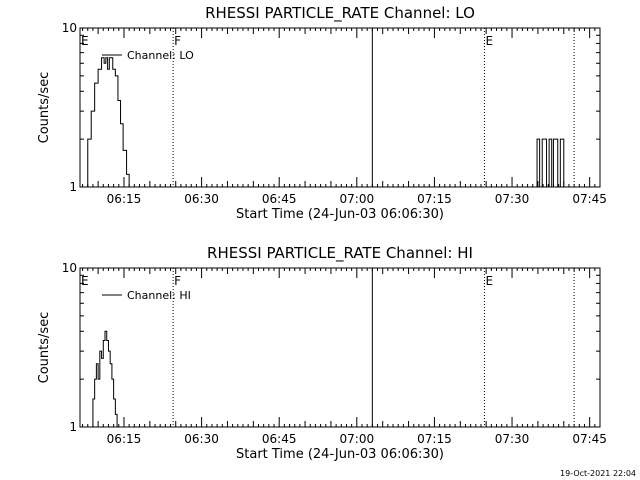 The height and width of the screenshot is (480, 640). What do you see at coordinates (340, 13) in the screenshot?
I see `chart-title: RHESSI PARTICLE_RATE Channel: LO` at bounding box center [340, 13].